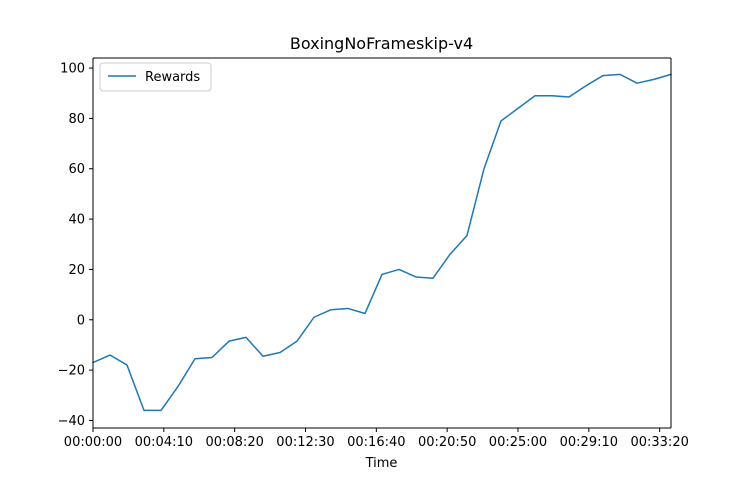 Image resolution: width=746 pixels, height=480 pixels. Describe the element at coordinates (76, 220) in the screenshot. I see `y-tick-label: 40` at that location.